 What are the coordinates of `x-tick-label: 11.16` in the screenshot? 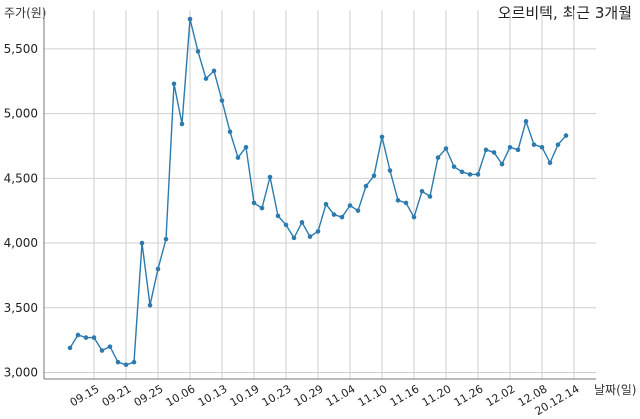 It's located at (405, 395).